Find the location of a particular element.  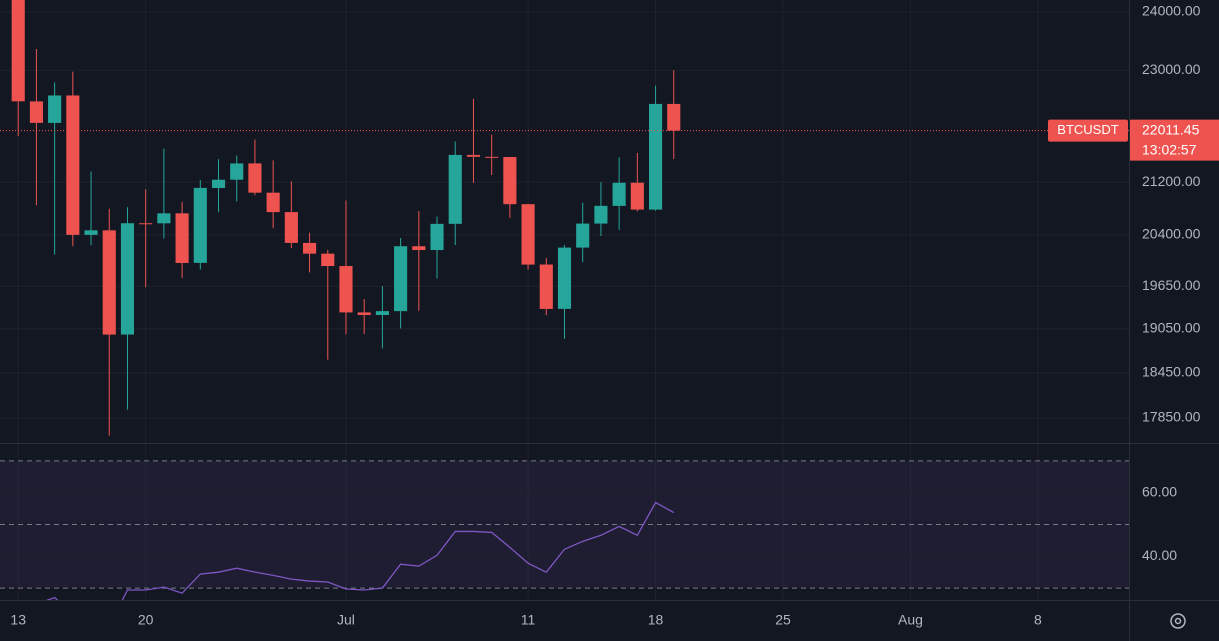

y-tick-label: 24000.00 is located at coordinates (1171, 11).